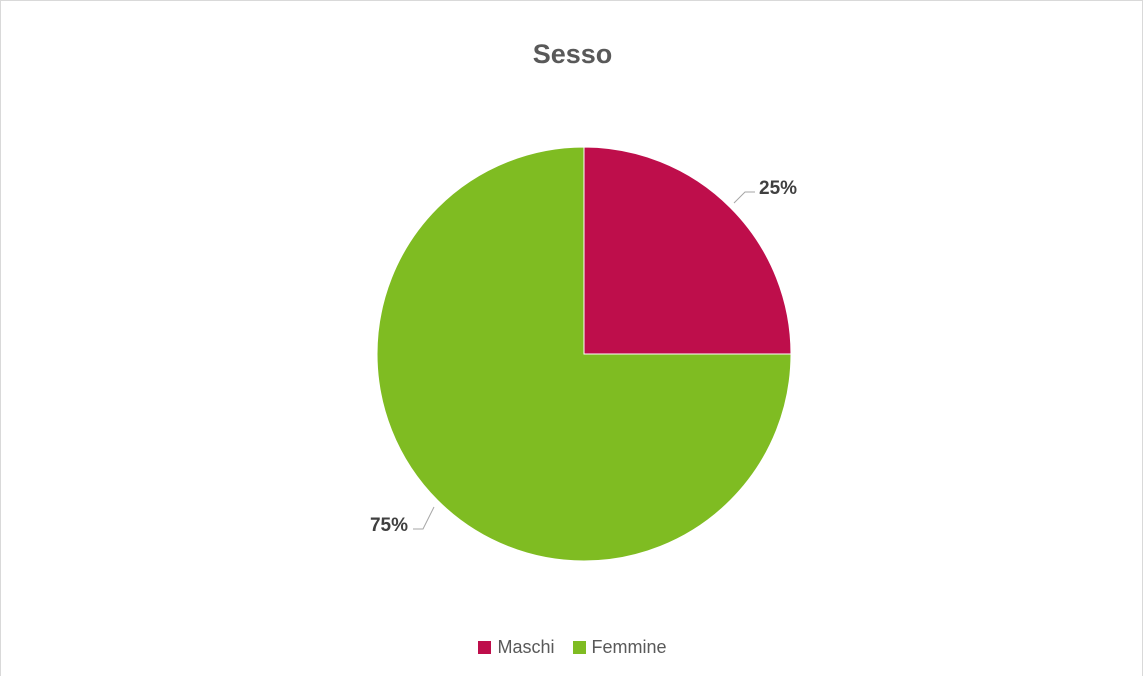 The width and height of the screenshot is (1145, 677). What do you see at coordinates (485, 647) in the screenshot?
I see `legend-swatch-maschi` at bounding box center [485, 647].